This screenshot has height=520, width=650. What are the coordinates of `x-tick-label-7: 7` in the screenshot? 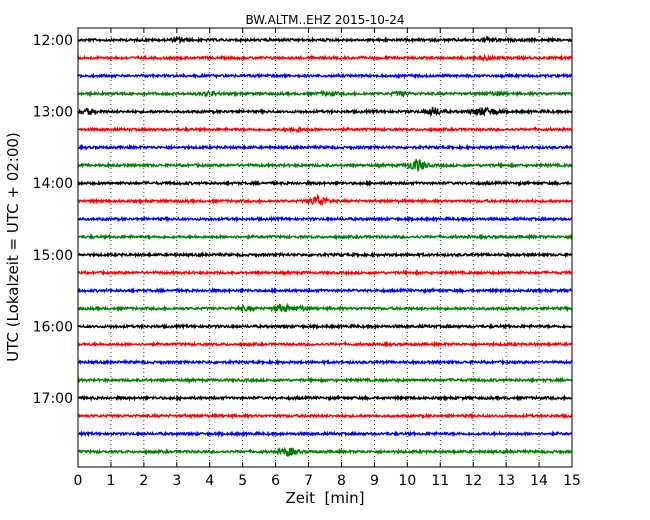 It's located at (308, 481).